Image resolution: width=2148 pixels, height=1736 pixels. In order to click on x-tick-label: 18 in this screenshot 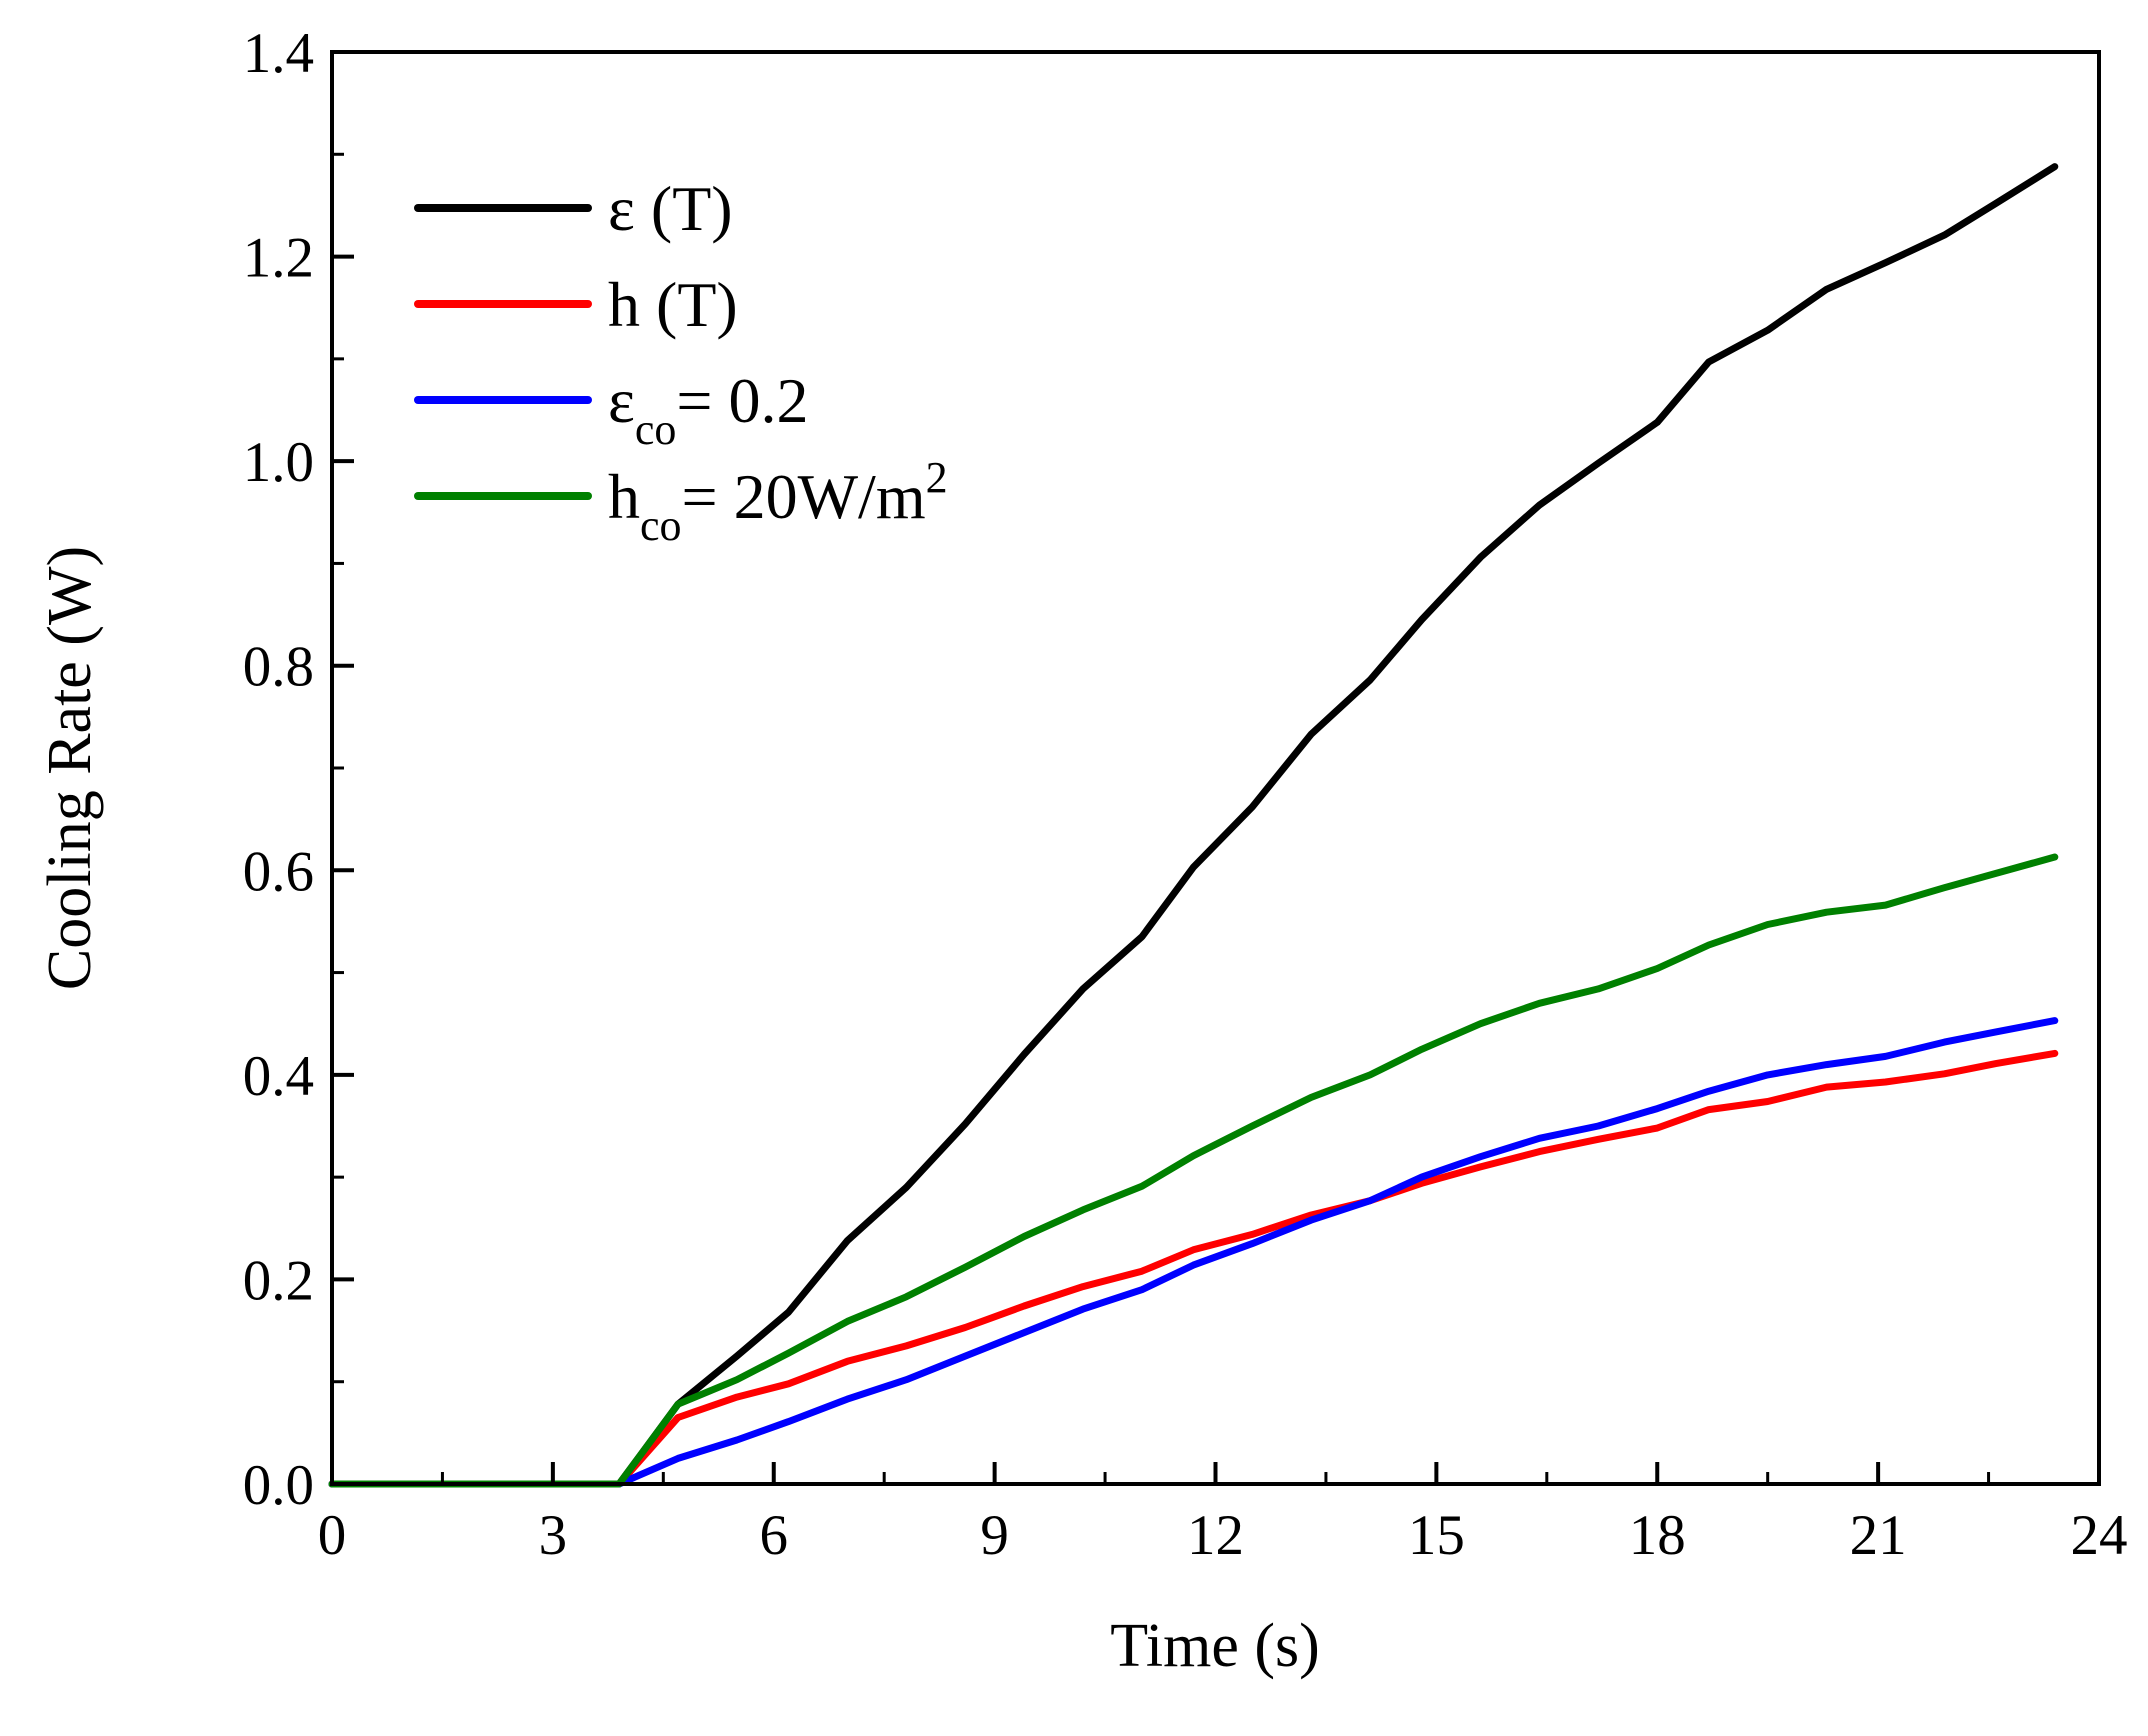, I will do `click(1657, 1535)`.